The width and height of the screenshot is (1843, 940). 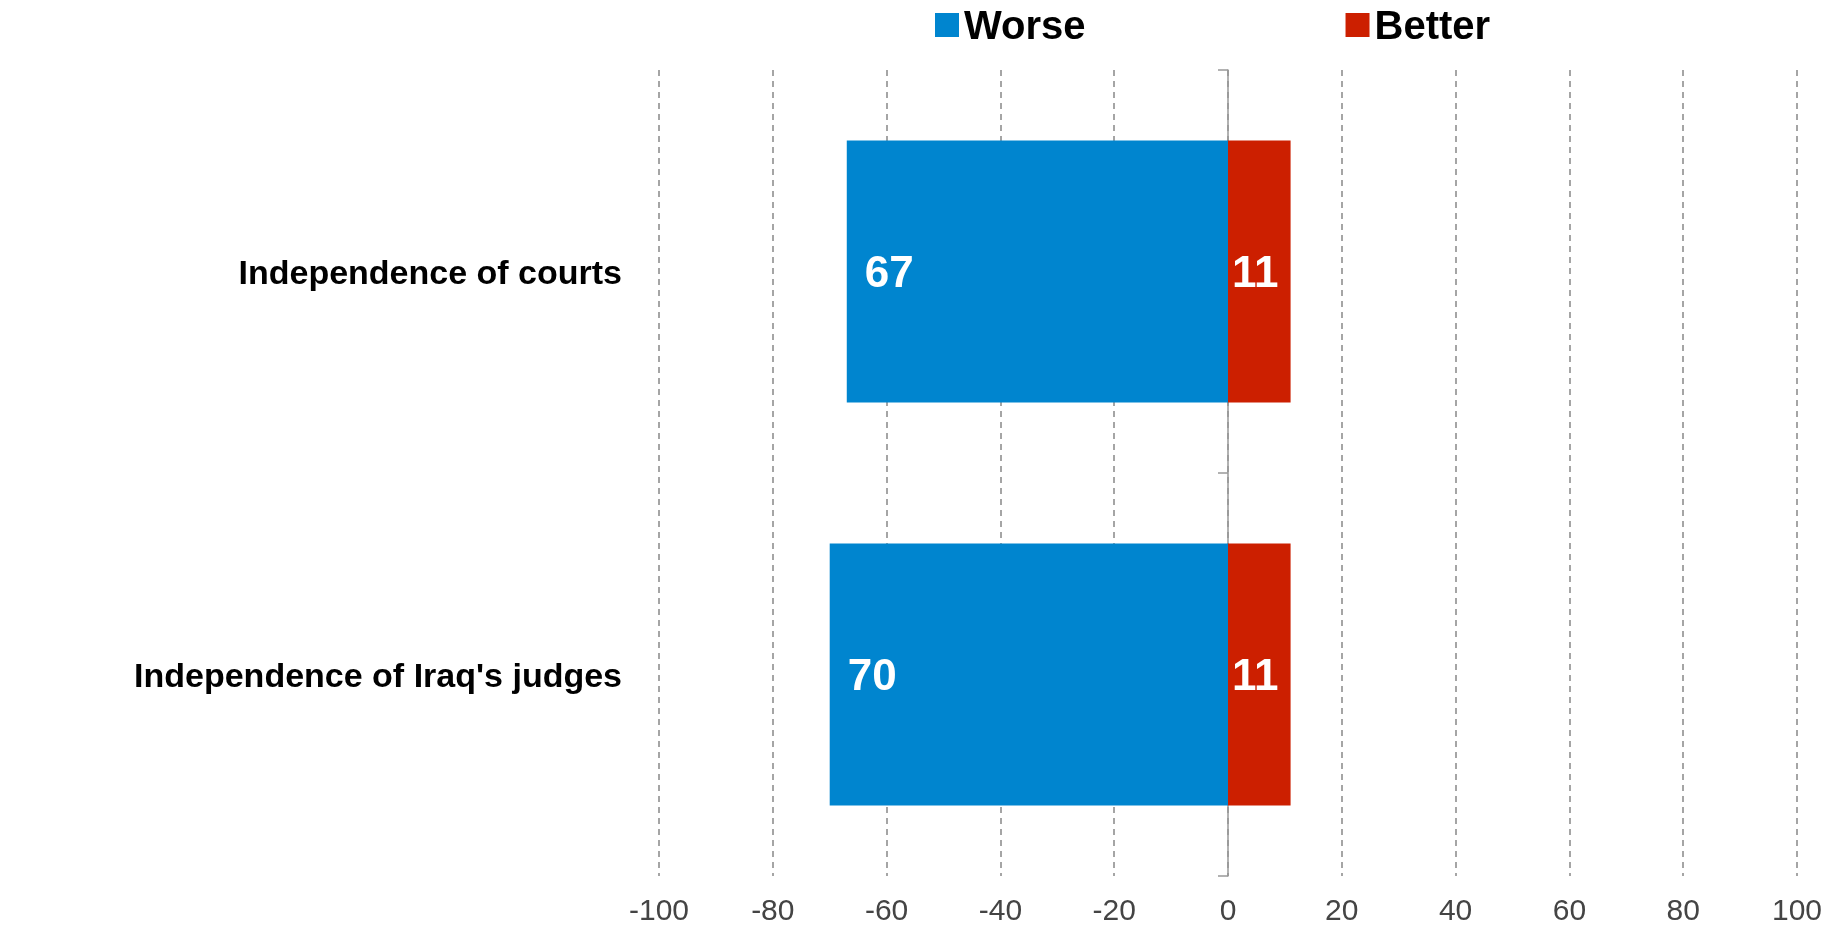 I want to click on x-tick-label: 80, so click(x=1683, y=909).